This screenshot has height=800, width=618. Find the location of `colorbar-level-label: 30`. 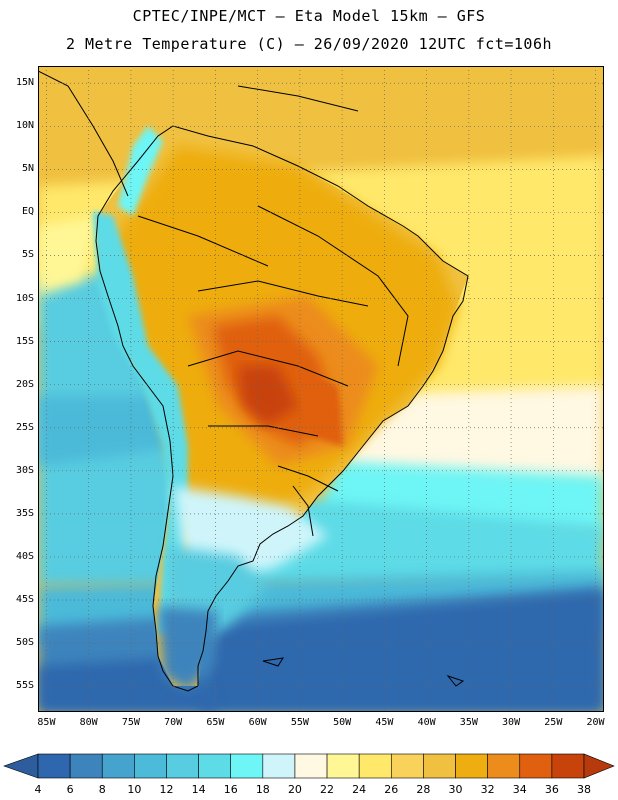

colorbar-level-label: 30 is located at coordinates (455, 789).